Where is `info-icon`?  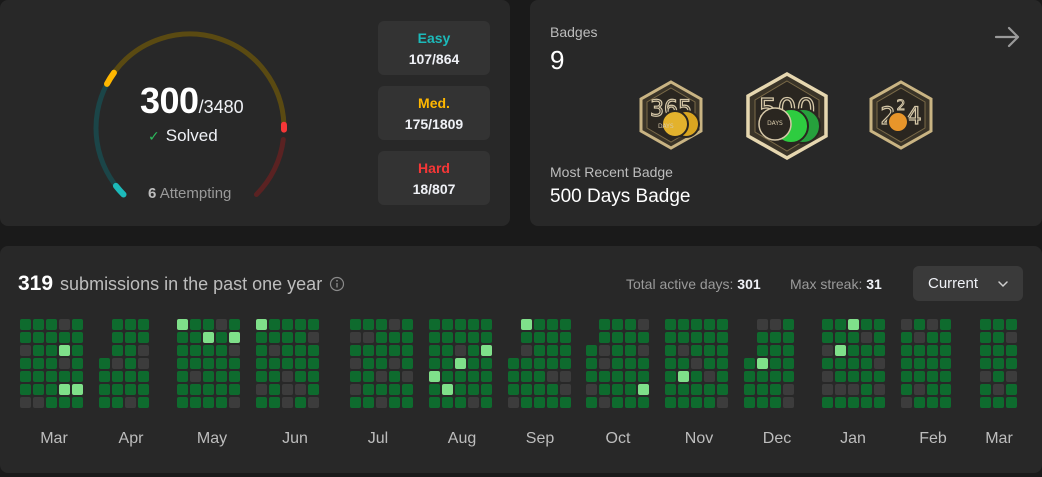
info-icon is located at coordinates (337, 284).